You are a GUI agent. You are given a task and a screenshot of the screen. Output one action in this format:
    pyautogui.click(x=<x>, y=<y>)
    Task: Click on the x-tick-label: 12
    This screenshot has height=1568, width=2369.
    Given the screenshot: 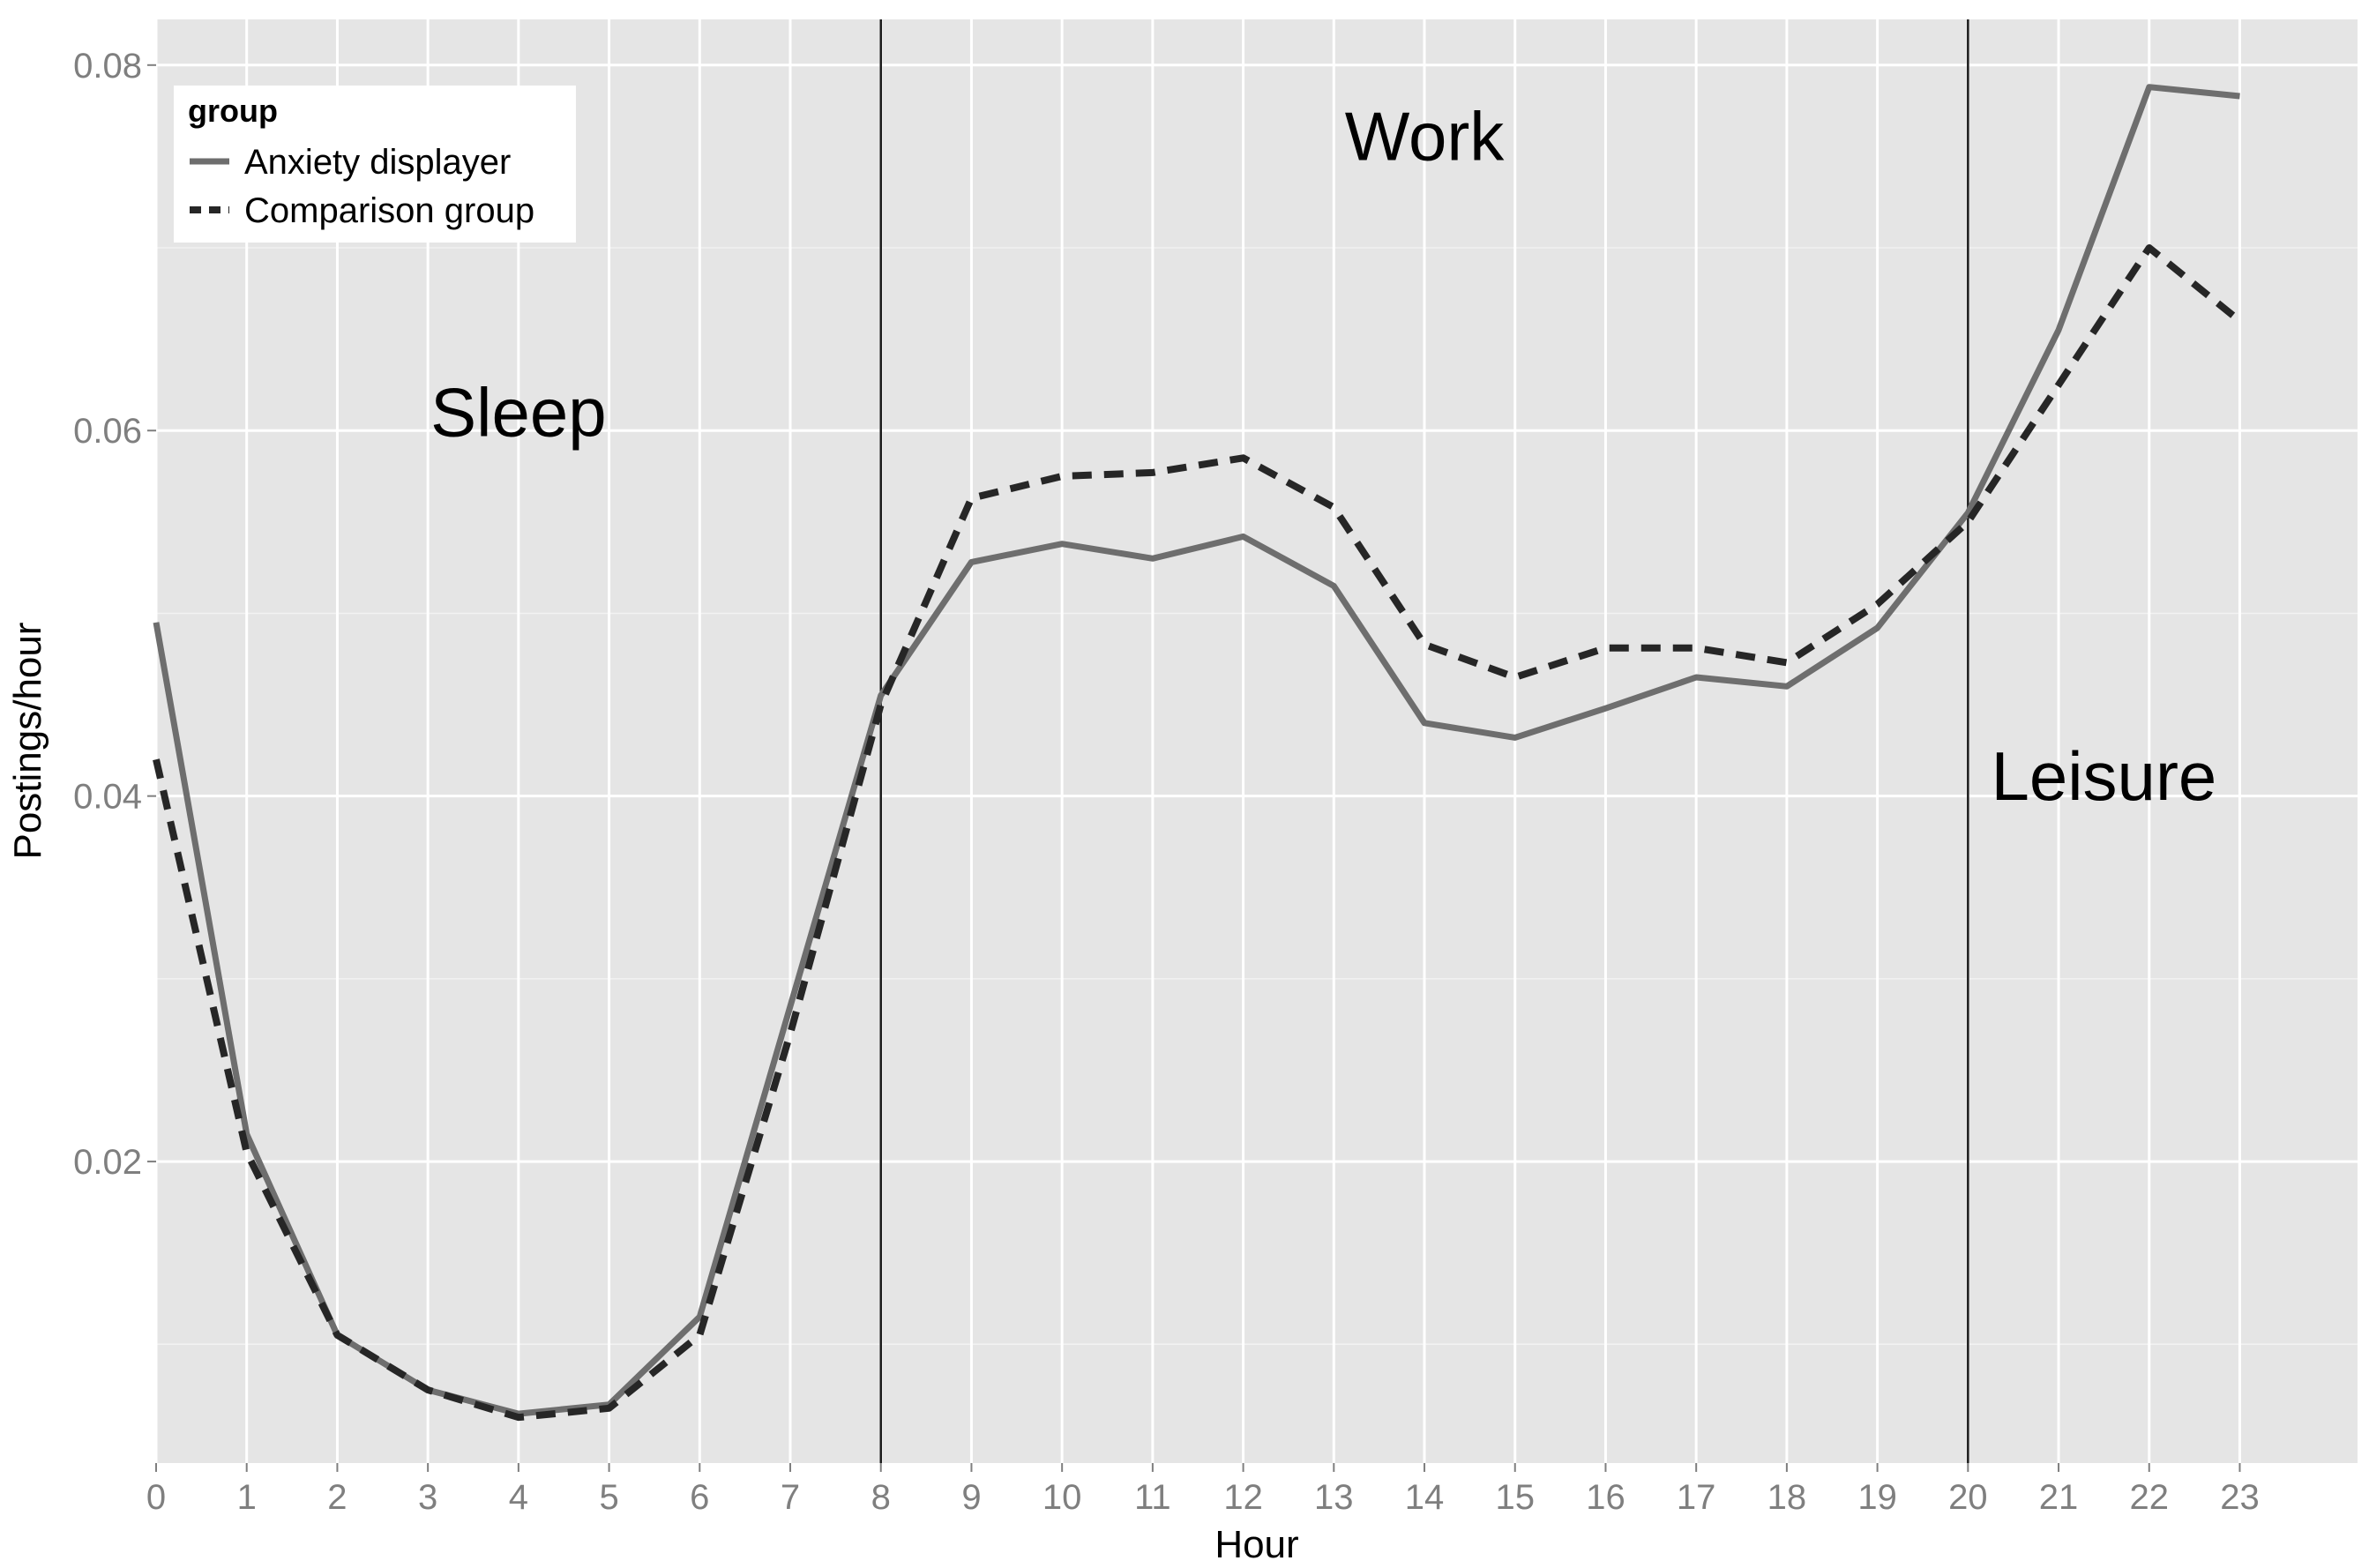 What is the action you would take?
    pyautogui.click(x=1243, y=1497)
    